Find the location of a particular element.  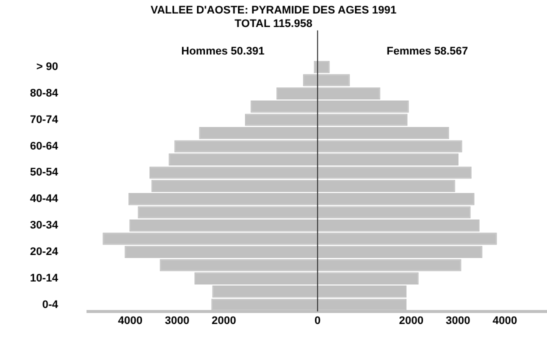

y-tick-label: 80-84 is located at coordinates (45, 93).